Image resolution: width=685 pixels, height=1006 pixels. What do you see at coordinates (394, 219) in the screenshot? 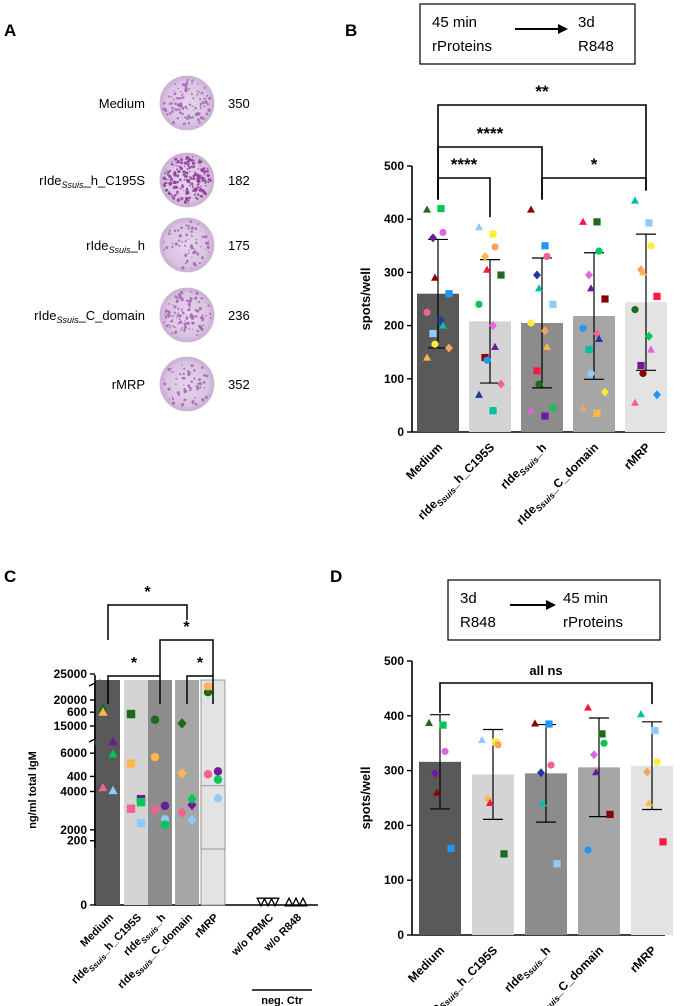
I see `y-tick-label: 400` at bounding box center [394, 219].